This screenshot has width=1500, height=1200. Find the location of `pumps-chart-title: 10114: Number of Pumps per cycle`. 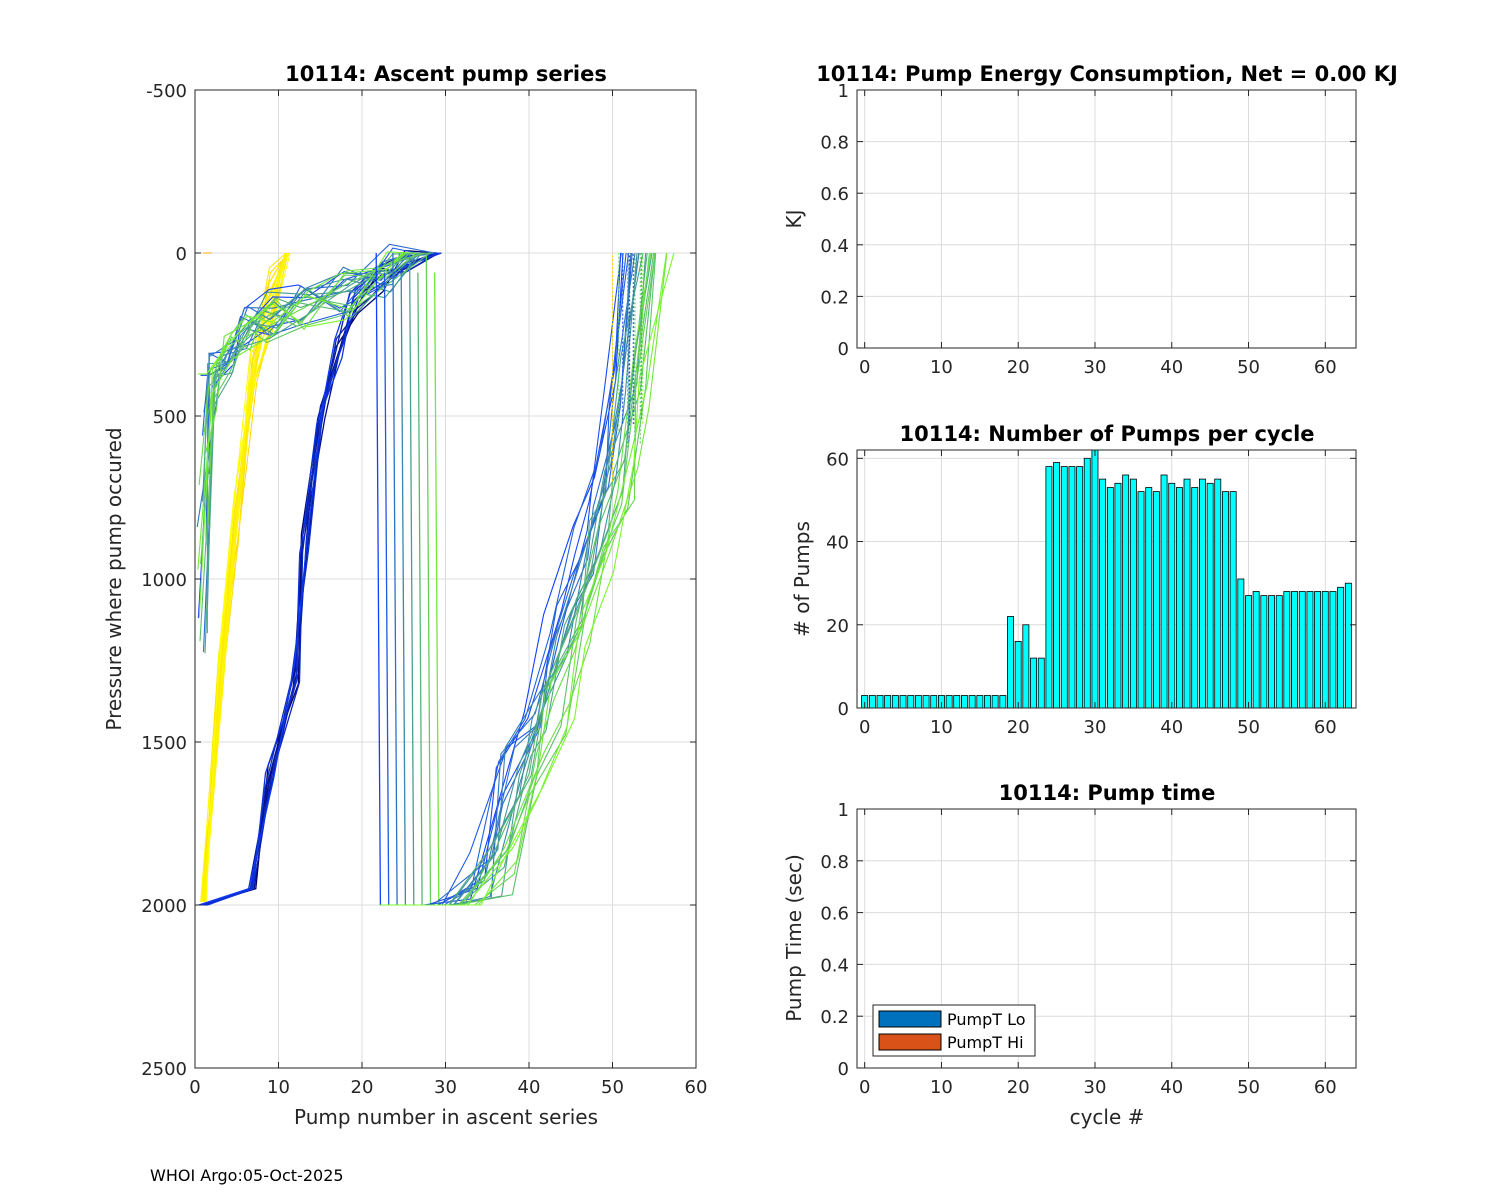

pumps-chart-title: 10114: Number of Pumps per cycle is located at coordinates (1106, 434).